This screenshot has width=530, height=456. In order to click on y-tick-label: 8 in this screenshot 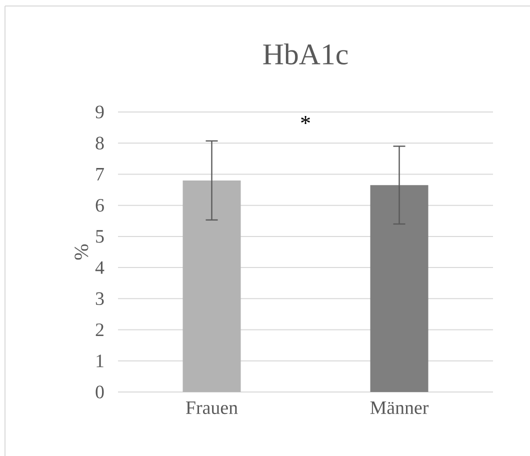, I will do `click(100, 143)`.